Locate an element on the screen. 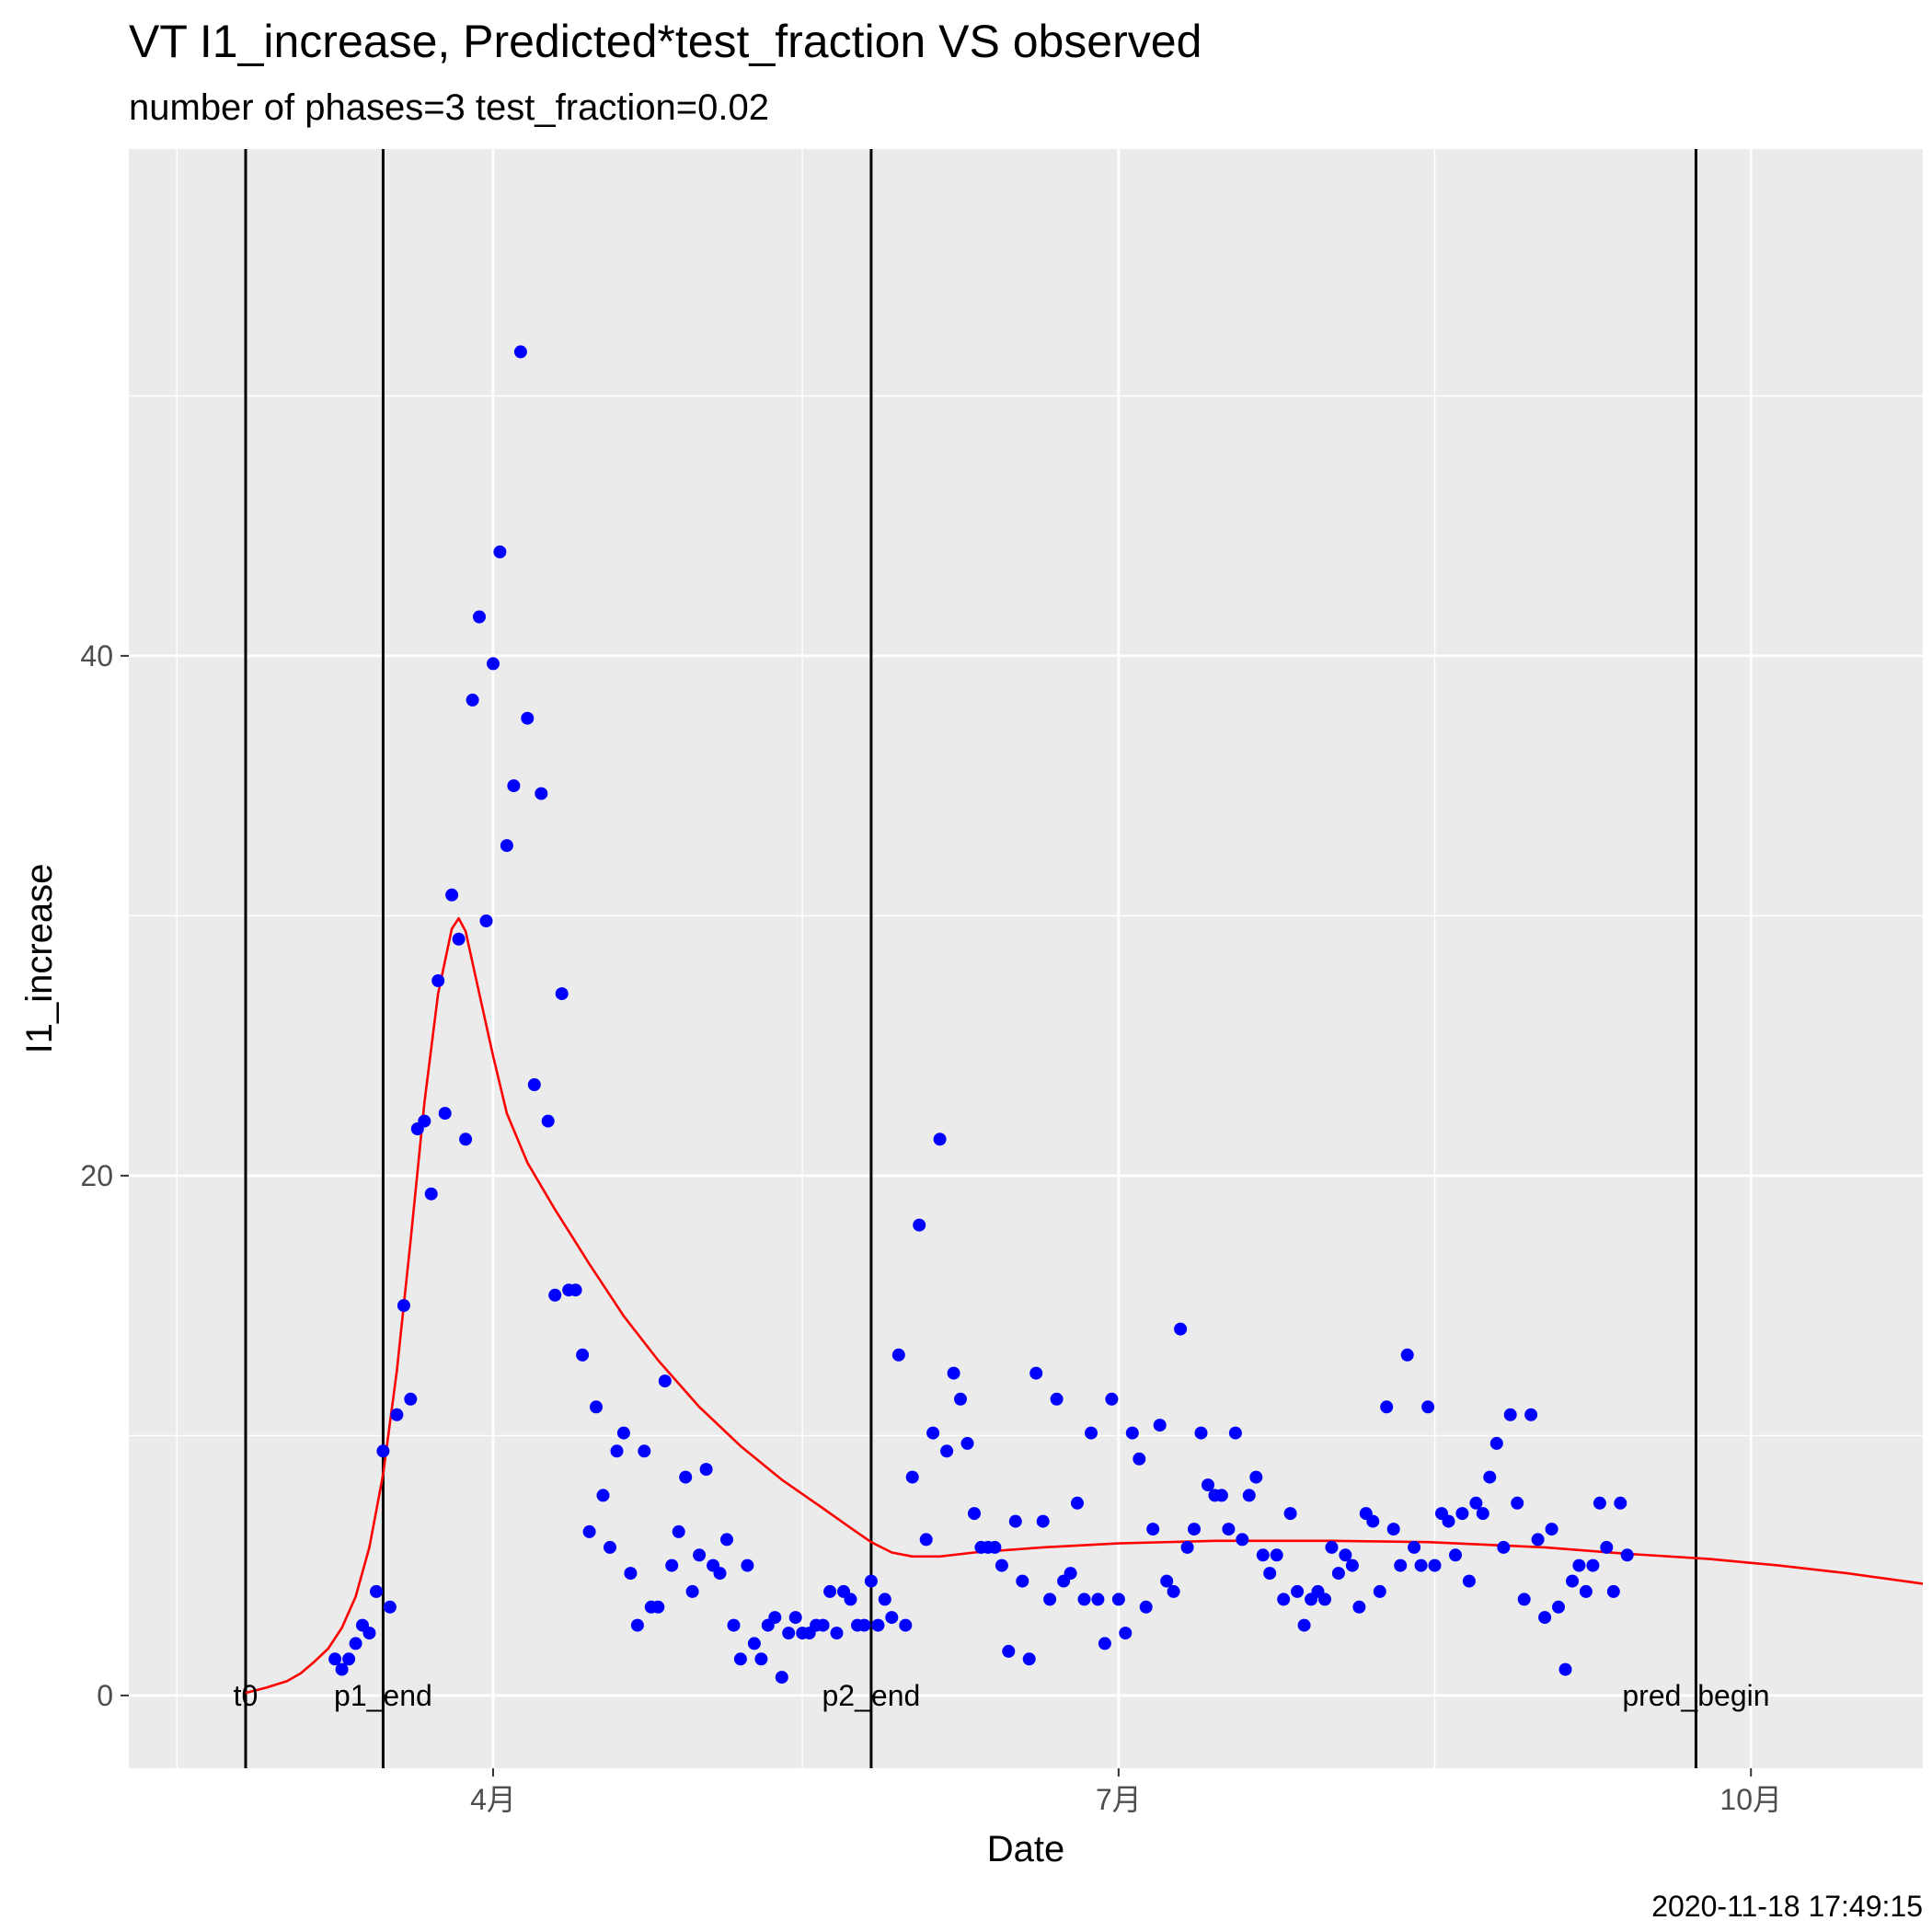  x-tick-label: 10月 is located at coordinates (1750, 1799).